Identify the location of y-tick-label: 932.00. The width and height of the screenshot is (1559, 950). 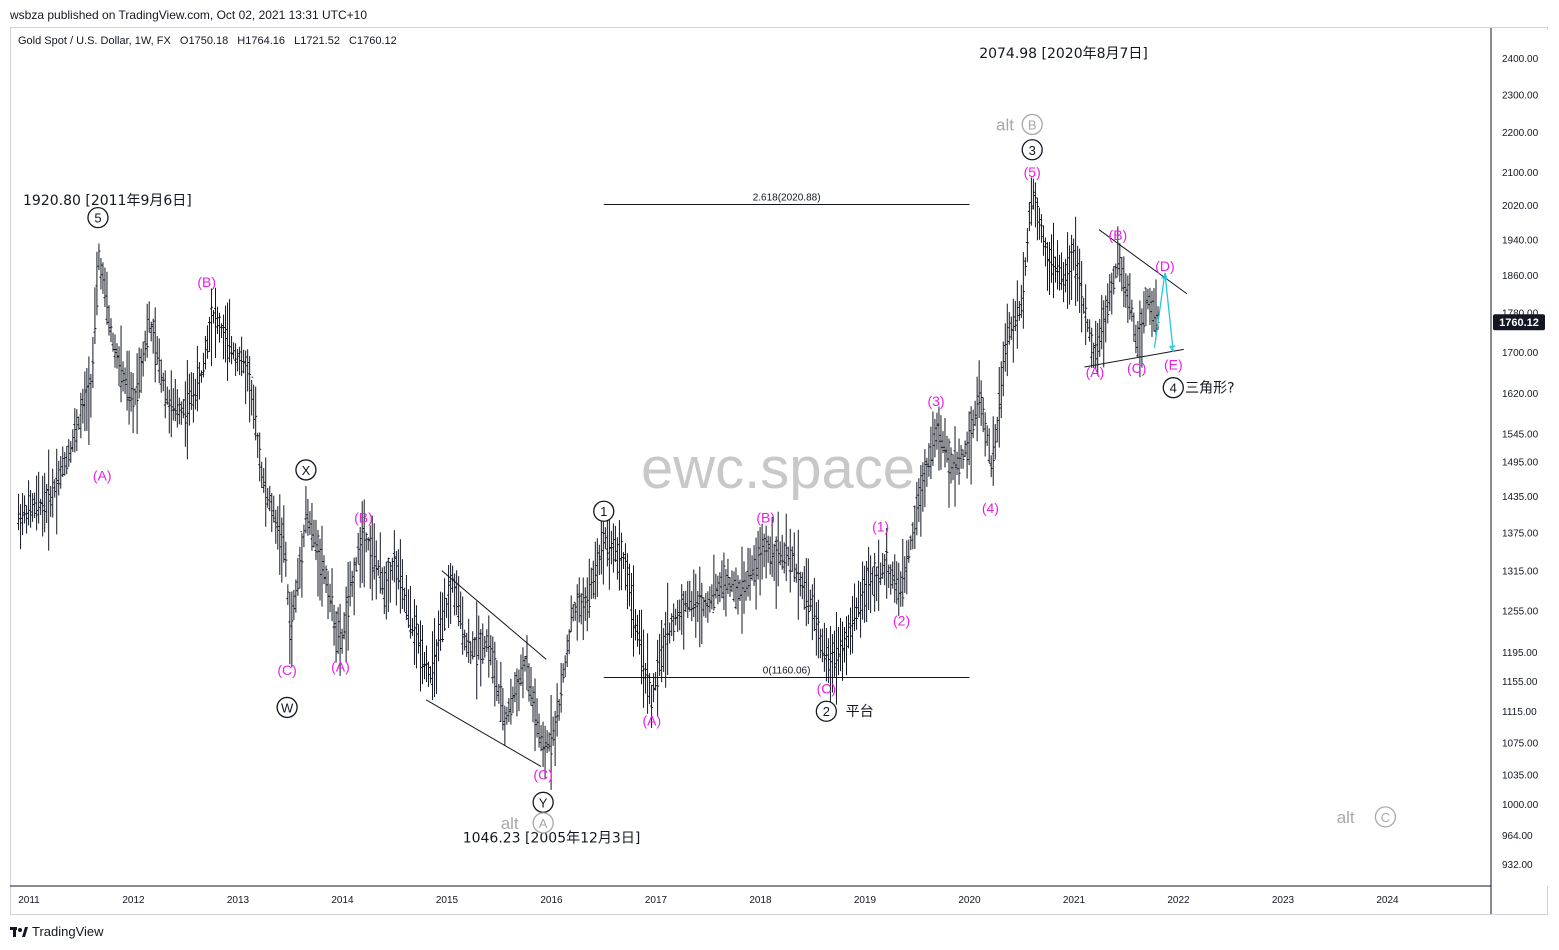
(1517, 865).